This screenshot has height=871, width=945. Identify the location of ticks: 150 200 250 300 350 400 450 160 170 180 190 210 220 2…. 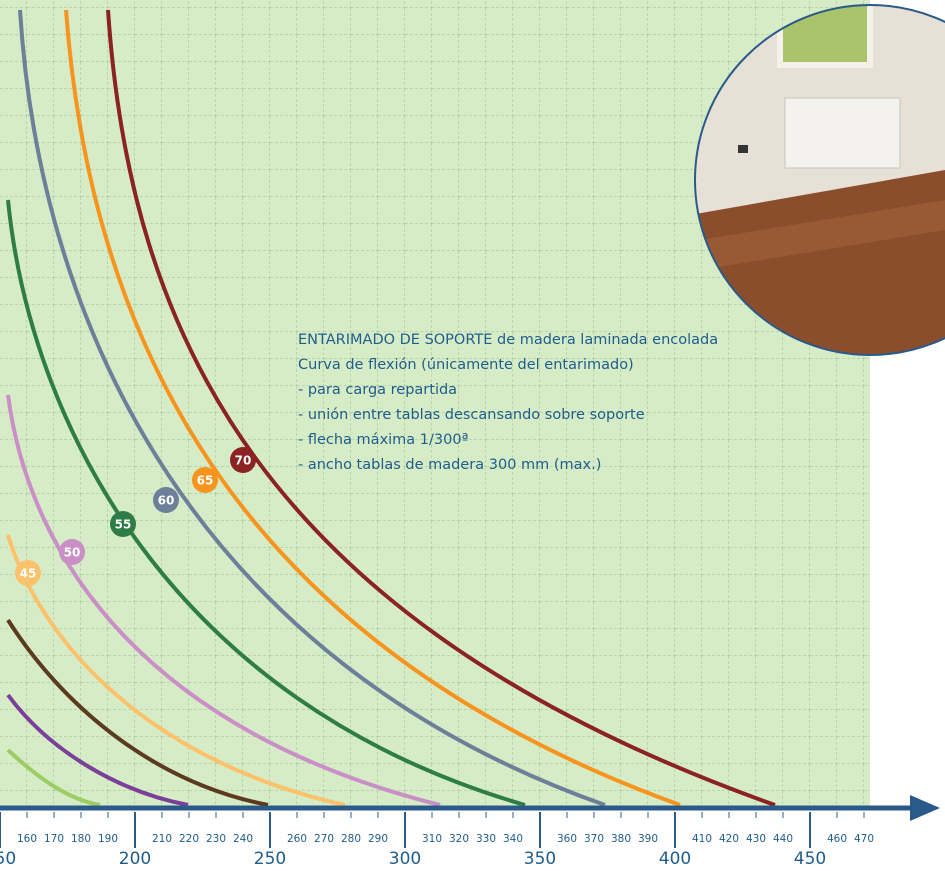
(437, 840).